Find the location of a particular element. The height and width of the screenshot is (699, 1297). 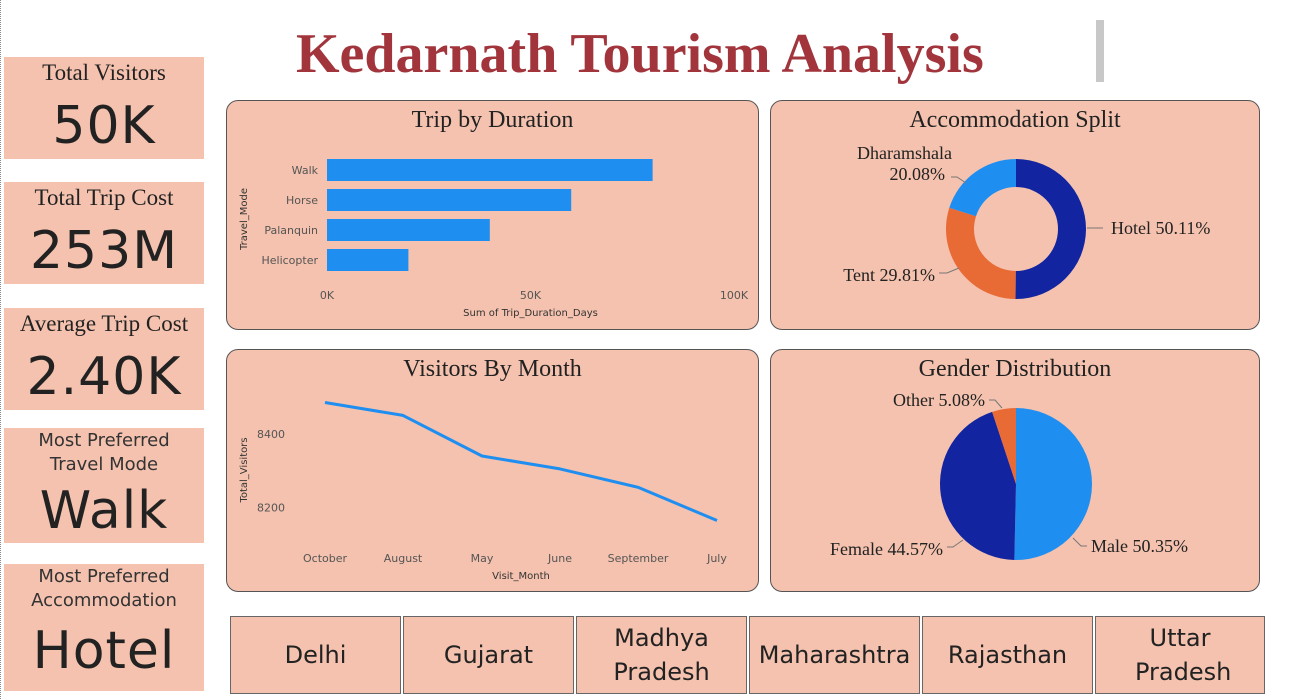

slicer-state-madhya-pradesh: Madhya Pradesh is located at coordinates (661, 655).